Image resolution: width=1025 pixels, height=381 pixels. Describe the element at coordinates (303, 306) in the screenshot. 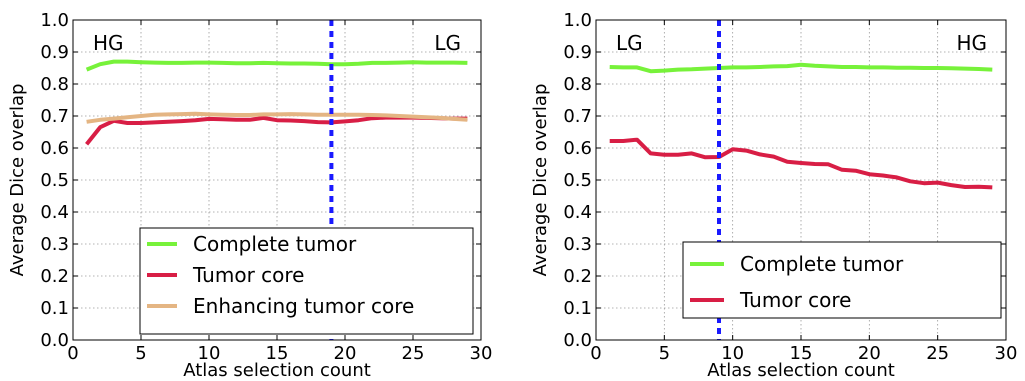

I see `legend-label-3: Enhancing tumor core` at that location.